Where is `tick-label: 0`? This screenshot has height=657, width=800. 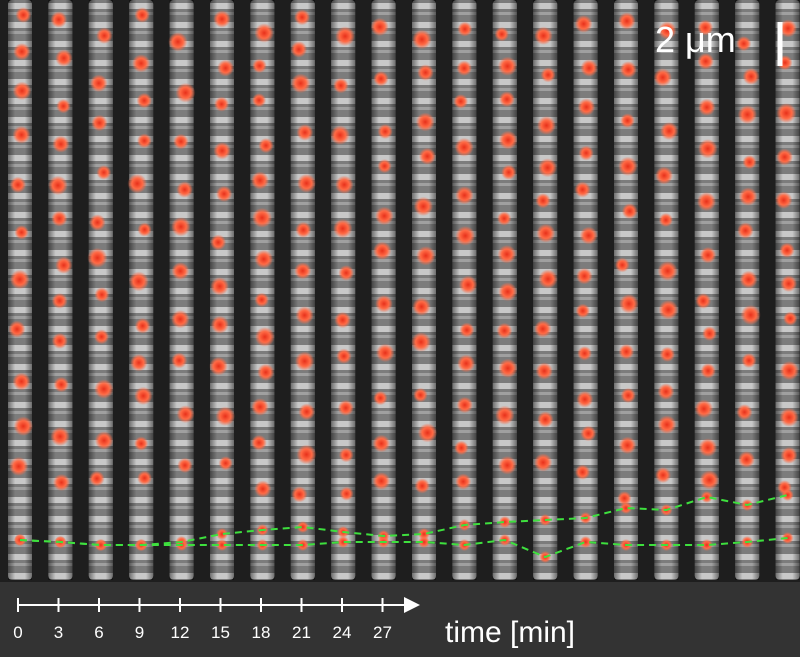 tick-label: 0 is located at coordinates (17, 632).